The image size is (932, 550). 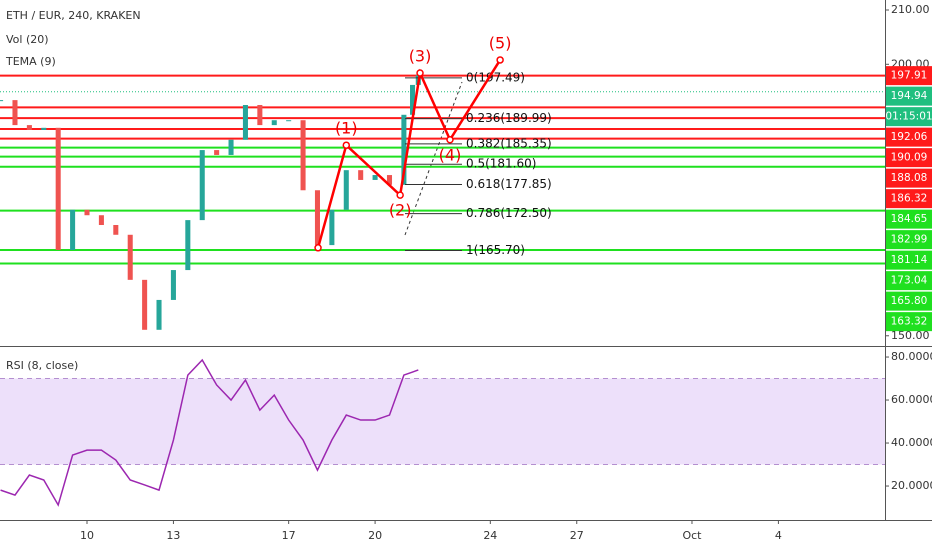 What do you see at coordinates (42, 365) in the screenshot?
I see `rsi-title: RSI (8, close)` at bounding box center [42, 365].